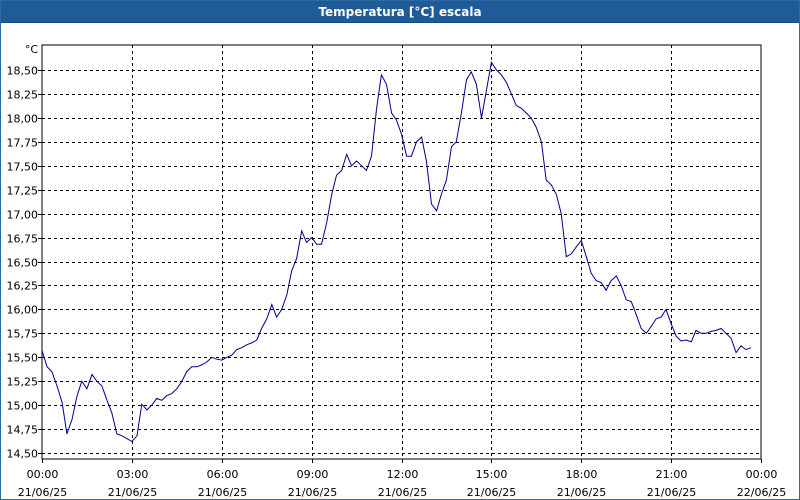 Image resolution: width=800 pixels, height=500 pixels. Describe the element at coordinates (223, 474) in the screenshot. I see `x-tick-time-label: 06:00` at that location.